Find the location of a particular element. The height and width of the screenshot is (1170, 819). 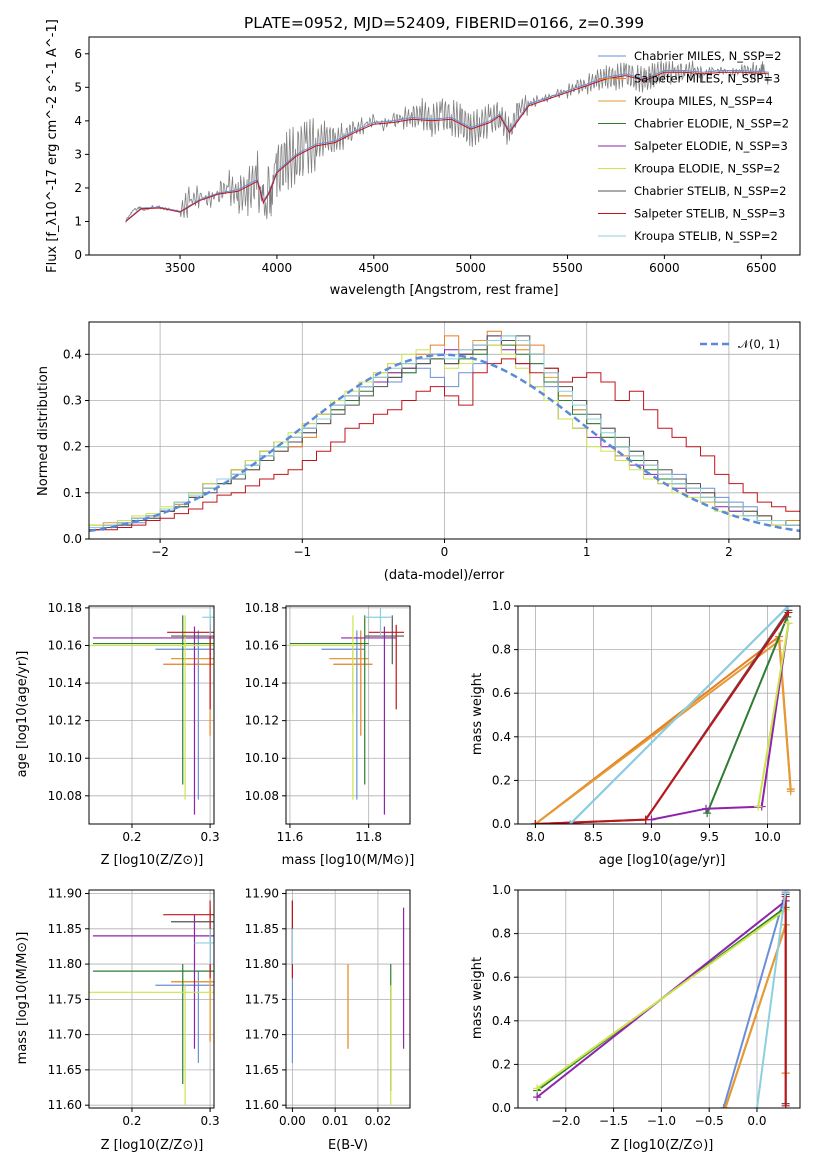

y-tick-label: 0.3 is located at coordinates (72, 400).